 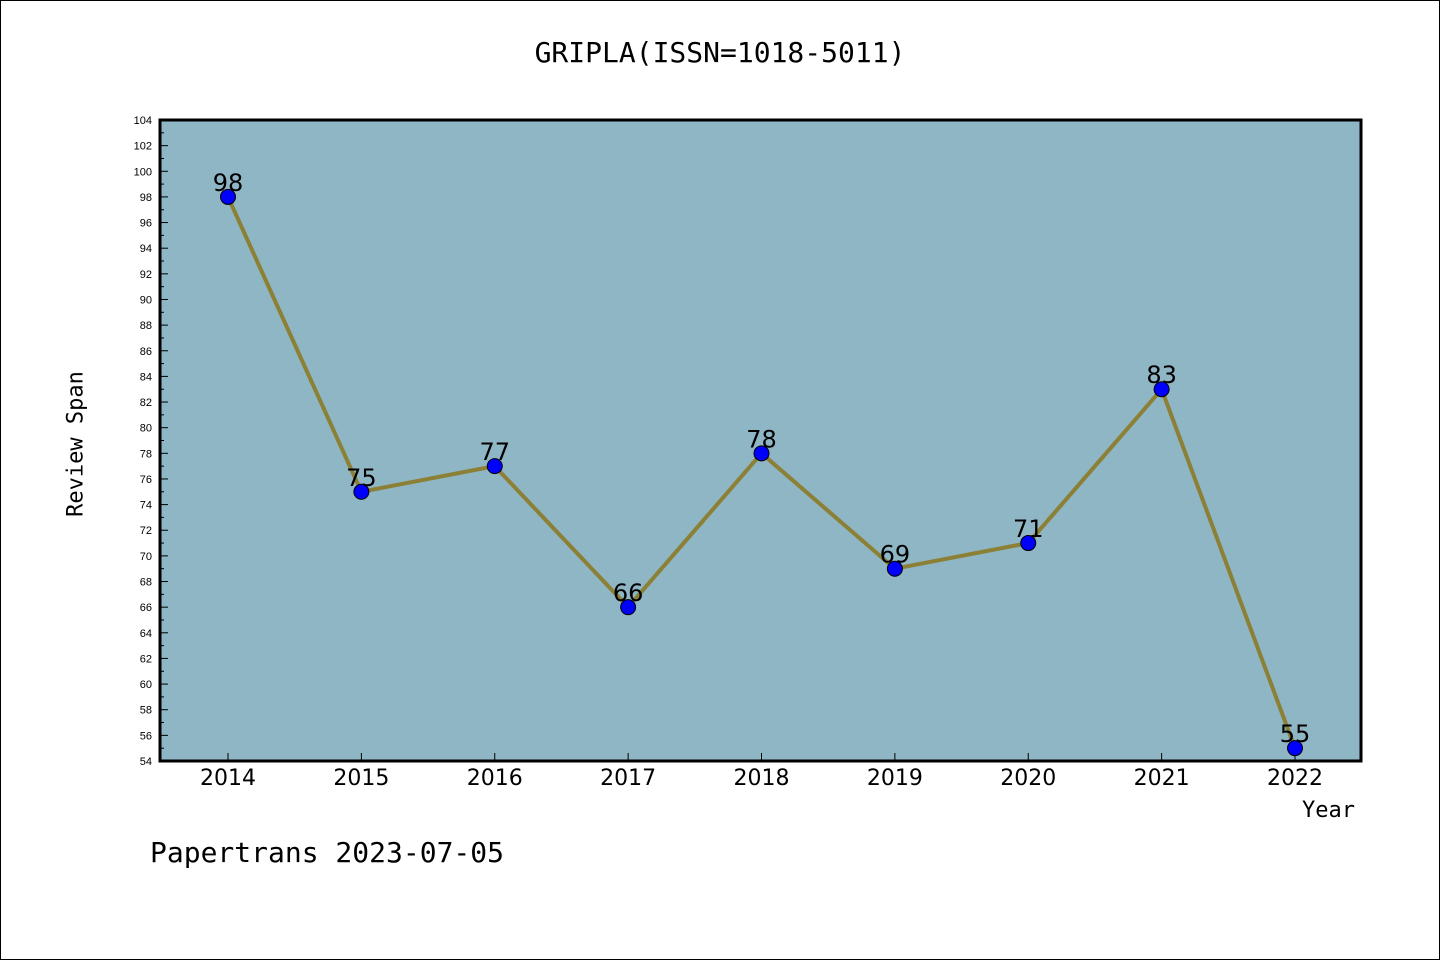 I want to click on y-tick-label: 54, so click(x=146, y=762).